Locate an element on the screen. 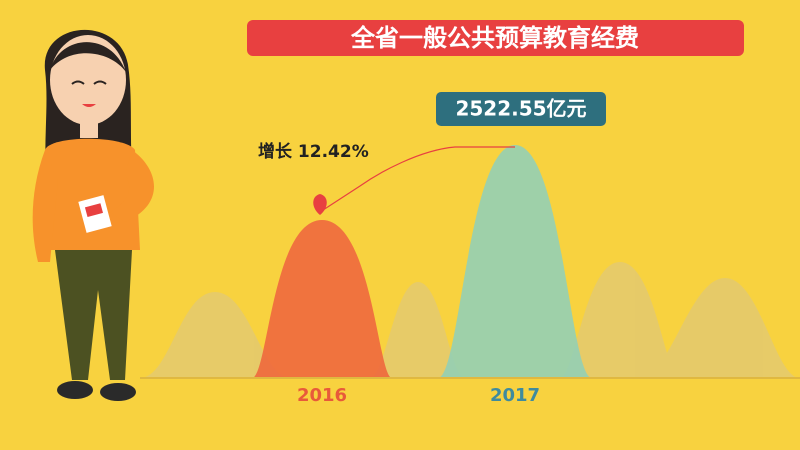 The height and width of the screenshot is (450, 800). illustration is located at coordinates (93, 215).